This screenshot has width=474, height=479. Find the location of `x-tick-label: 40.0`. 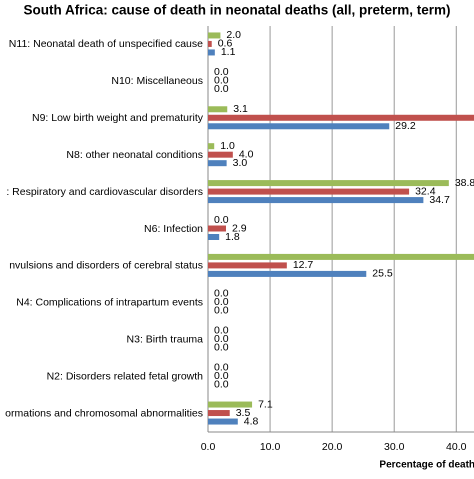

x-tick-label: 40.0 is located at coordinates (456, 447).